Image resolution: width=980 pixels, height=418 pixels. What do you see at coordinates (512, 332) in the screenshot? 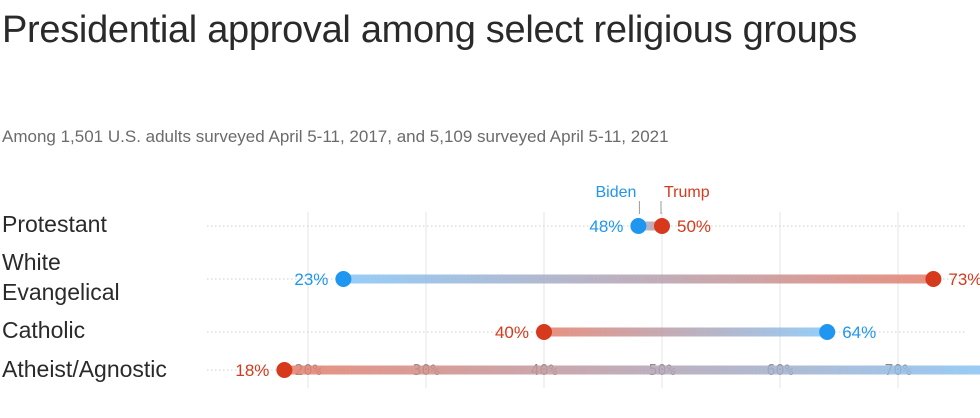
I see `trump-value-label: 40%` at bounding box center [512, 332].